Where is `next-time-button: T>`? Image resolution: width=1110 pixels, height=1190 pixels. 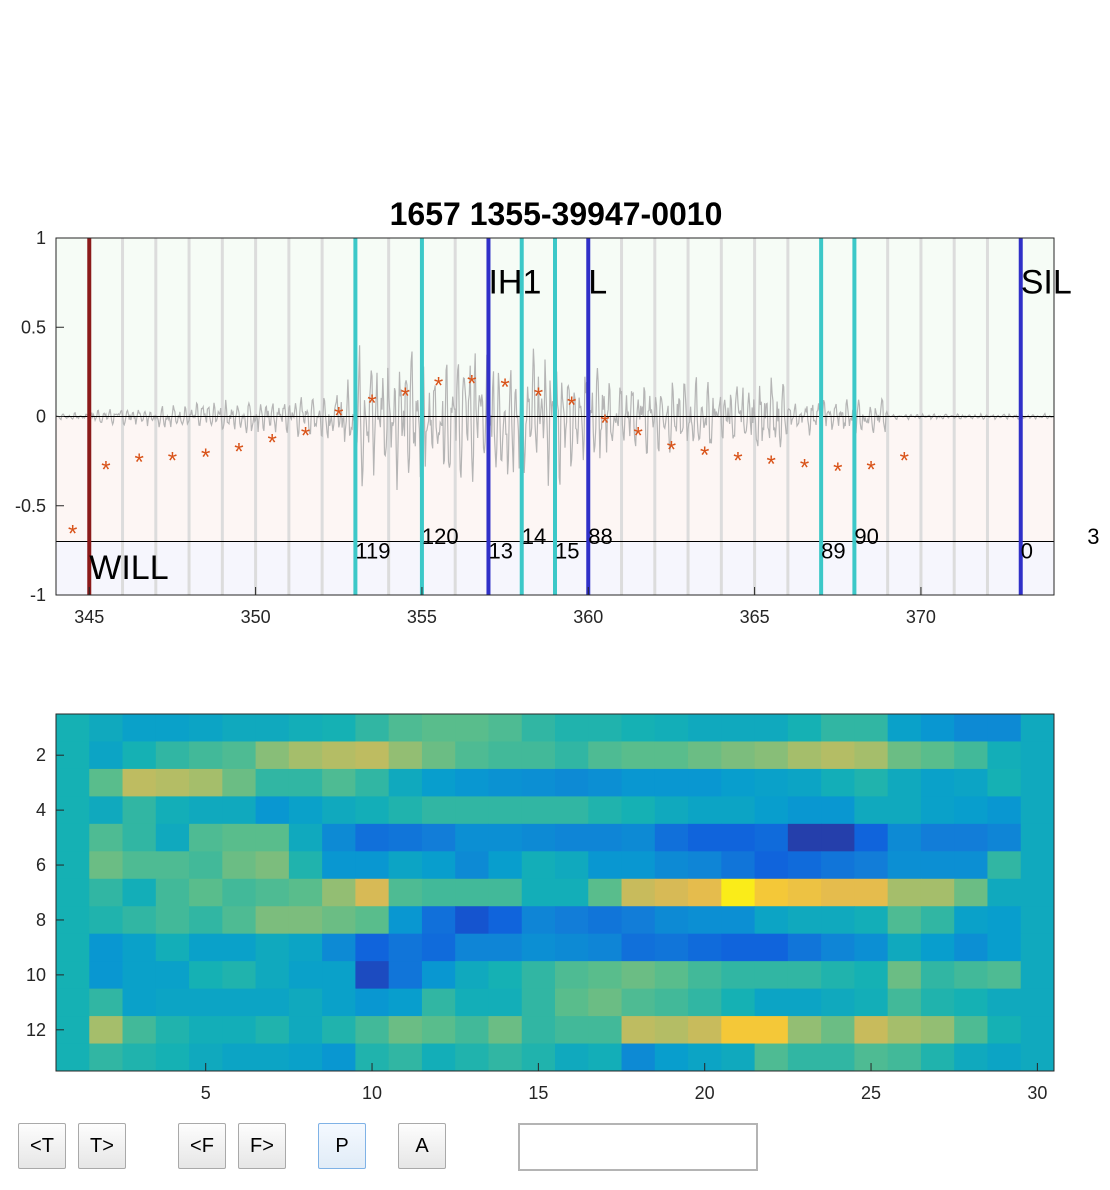
next-time-button: T> is located at coordinates (102, 1146).